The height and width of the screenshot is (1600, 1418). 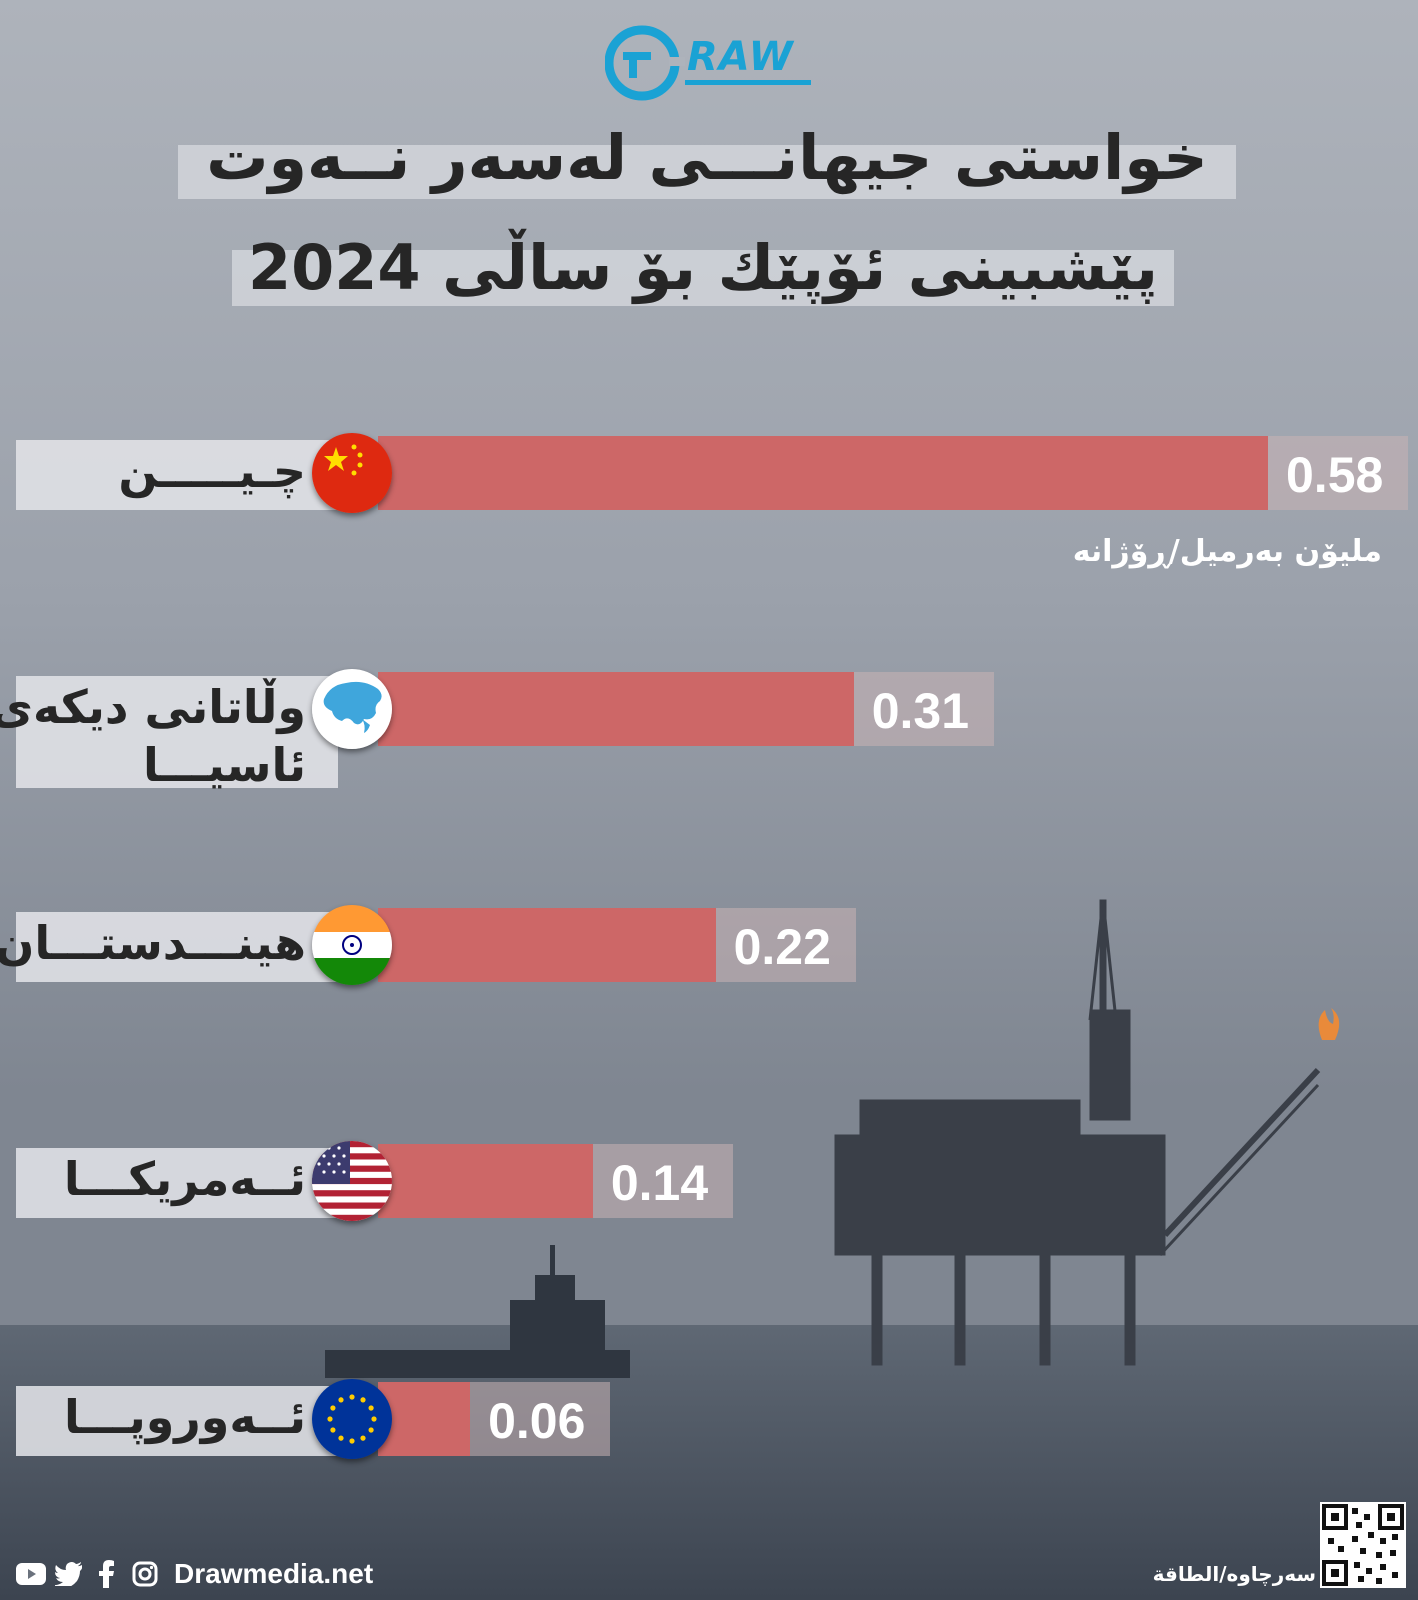 What do you see at coordinates (537, 1421) in the screenshot?
I see `value-label: 0.06` at bounding box center [537, 1421].